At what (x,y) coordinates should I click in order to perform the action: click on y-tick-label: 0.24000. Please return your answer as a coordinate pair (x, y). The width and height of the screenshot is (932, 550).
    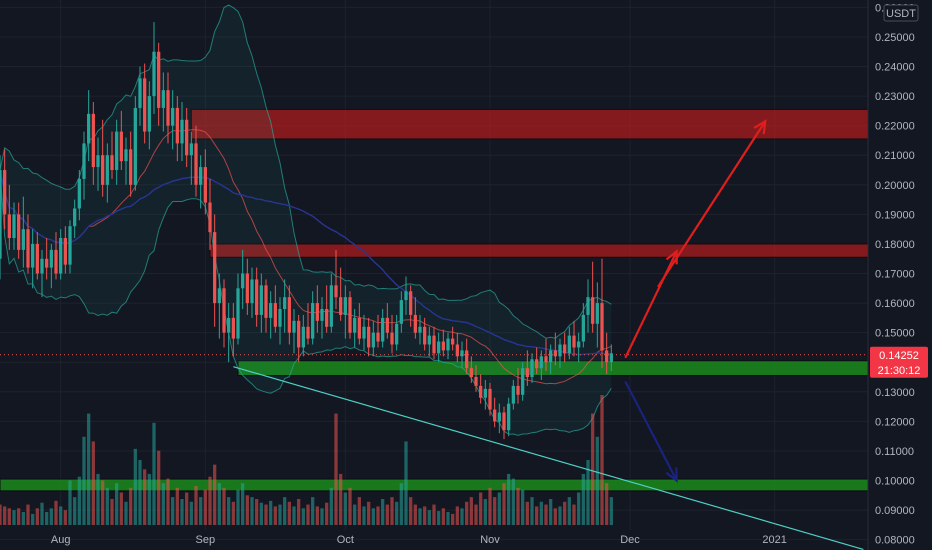
    Looking at the image, I should click on (895, 68).